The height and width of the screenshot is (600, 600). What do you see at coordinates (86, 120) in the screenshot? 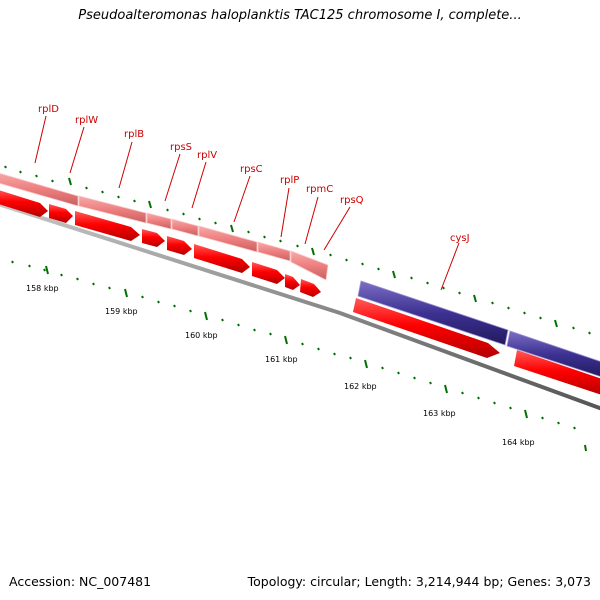
I see `gene-label-rplW: rplW` at bounding box center [86, 120].